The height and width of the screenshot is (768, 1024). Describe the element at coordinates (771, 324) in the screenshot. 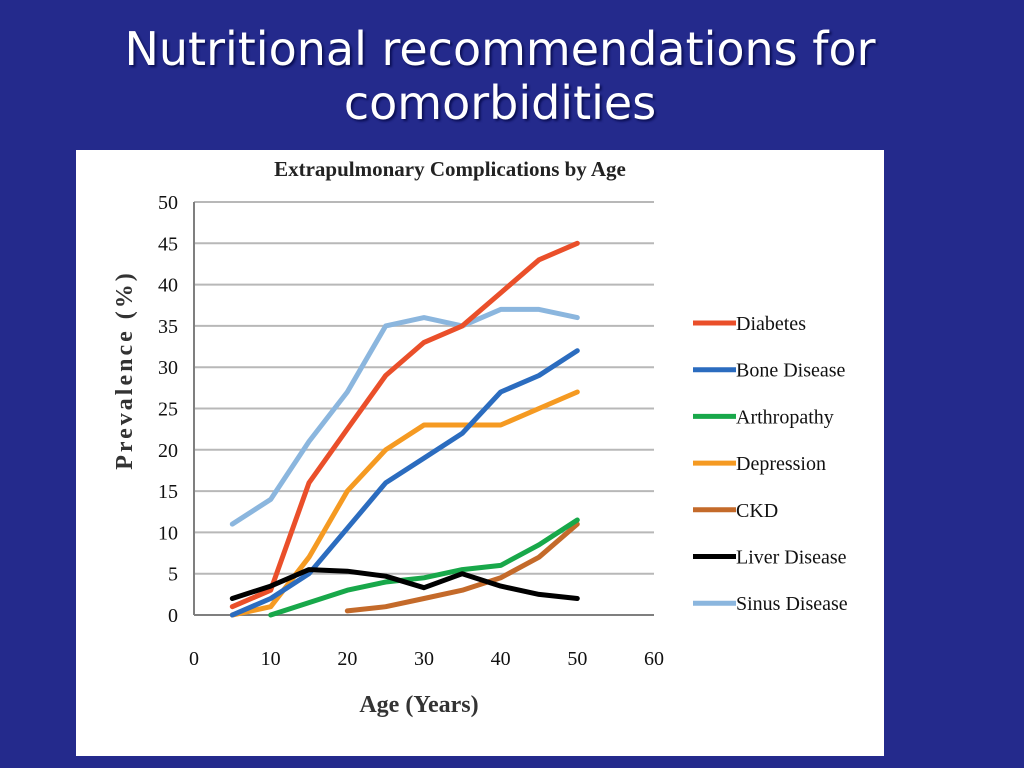

I see `legend-label: Diabetes` at that location.